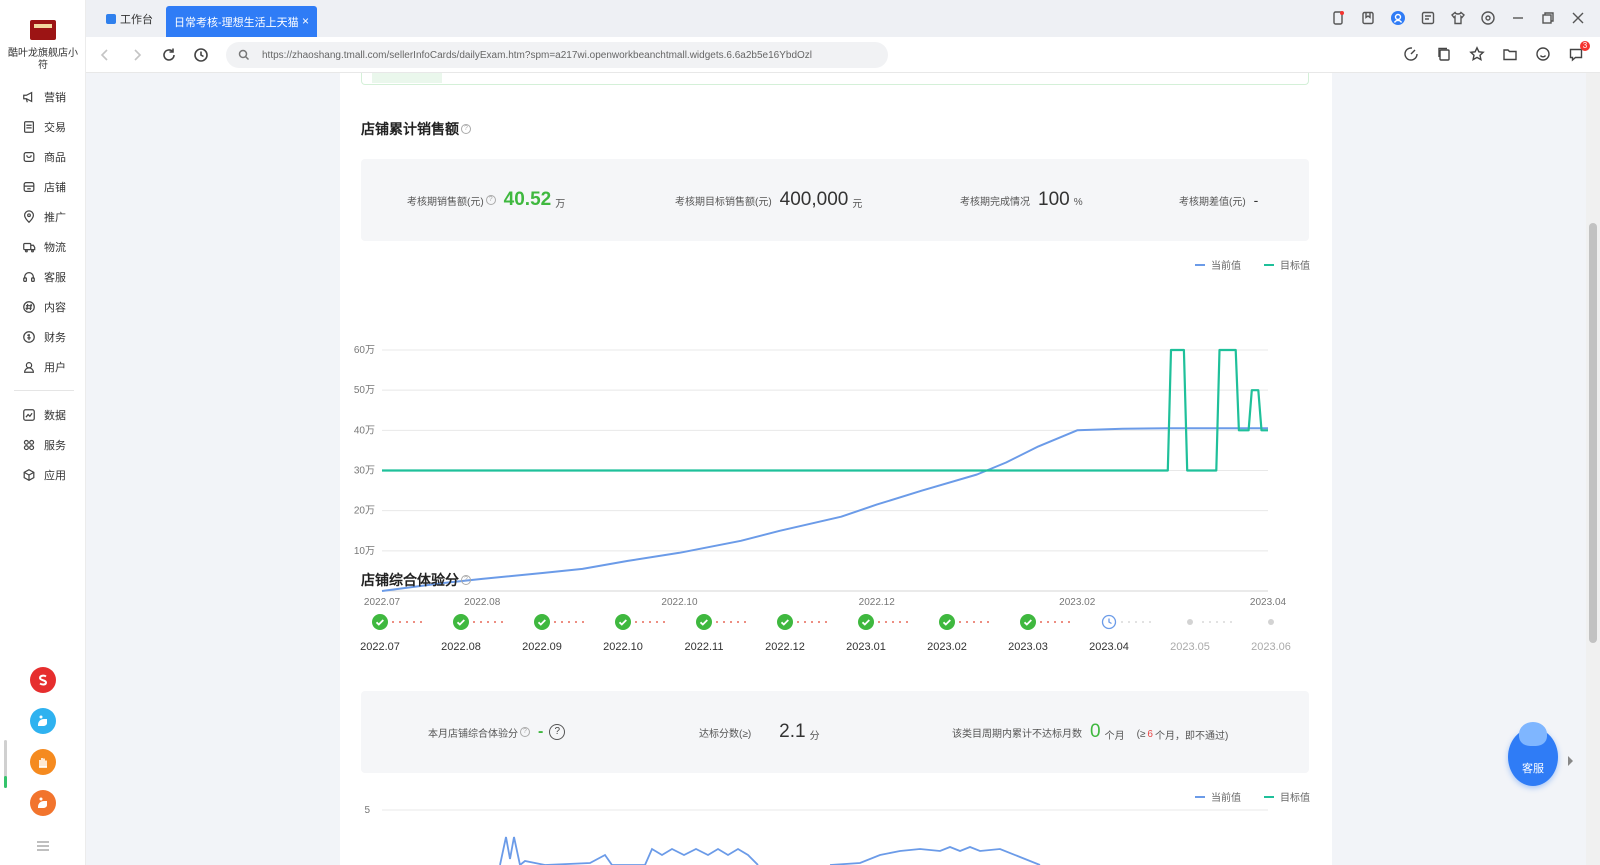 The image size is (1600, 865). What do you see at coordinates (947, 647) in the screenshot?
I see `timeline-month-label: 2023.02` at bounding box center [947, 647].